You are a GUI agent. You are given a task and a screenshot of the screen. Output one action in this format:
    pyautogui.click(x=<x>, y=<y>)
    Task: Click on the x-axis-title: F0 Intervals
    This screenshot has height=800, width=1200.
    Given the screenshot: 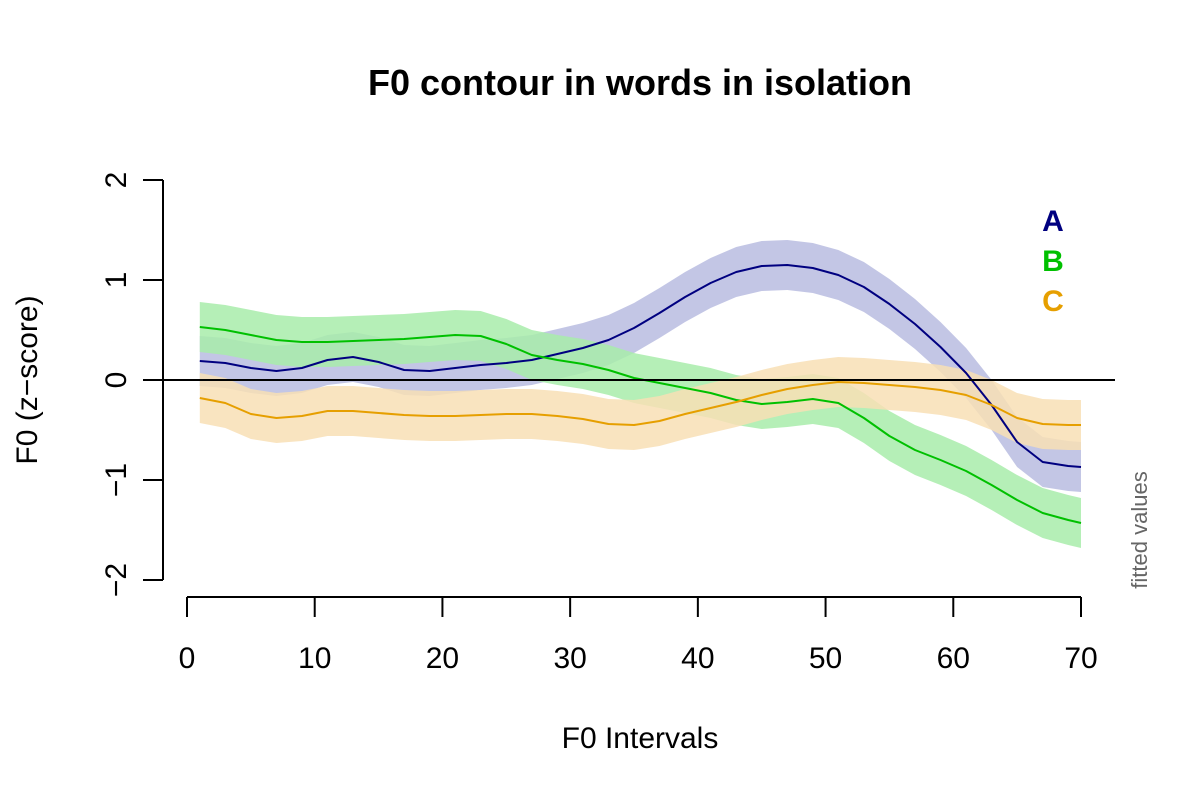 What is the action you would take?
    pyautogui.click(x=640, y=738)
    